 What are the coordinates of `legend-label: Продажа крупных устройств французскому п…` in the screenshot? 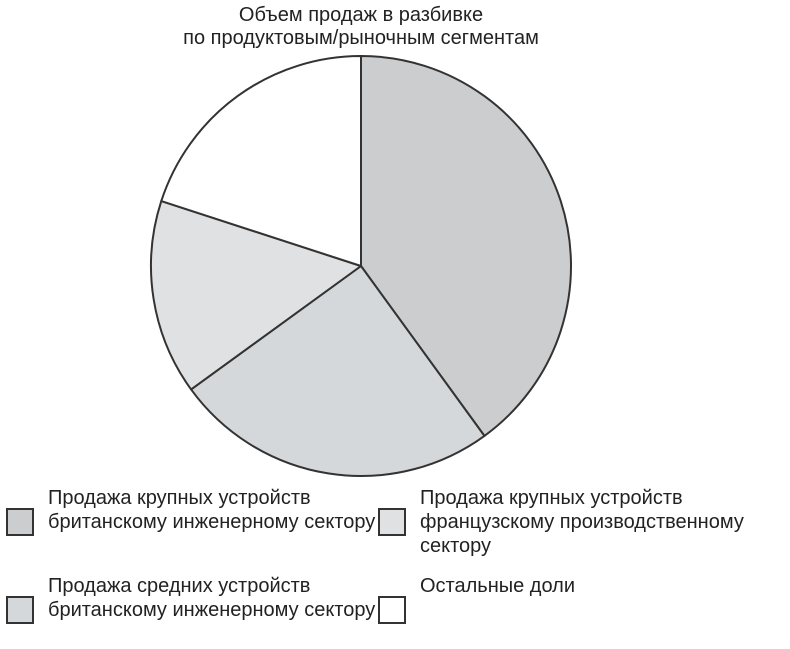 It's located at (582, 522).